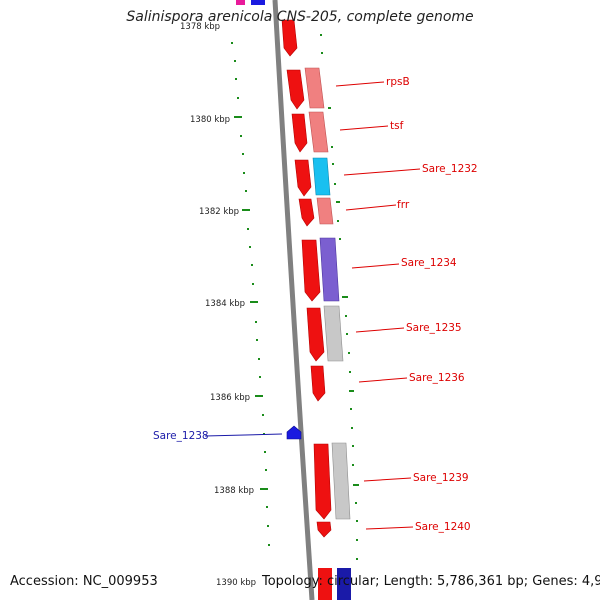 This screenshot has height=600, width=600. What do you see at coordinates (403, 205) in the screenshot?
I see `gene-label-frr: frr` at bounding box center [403, 205].